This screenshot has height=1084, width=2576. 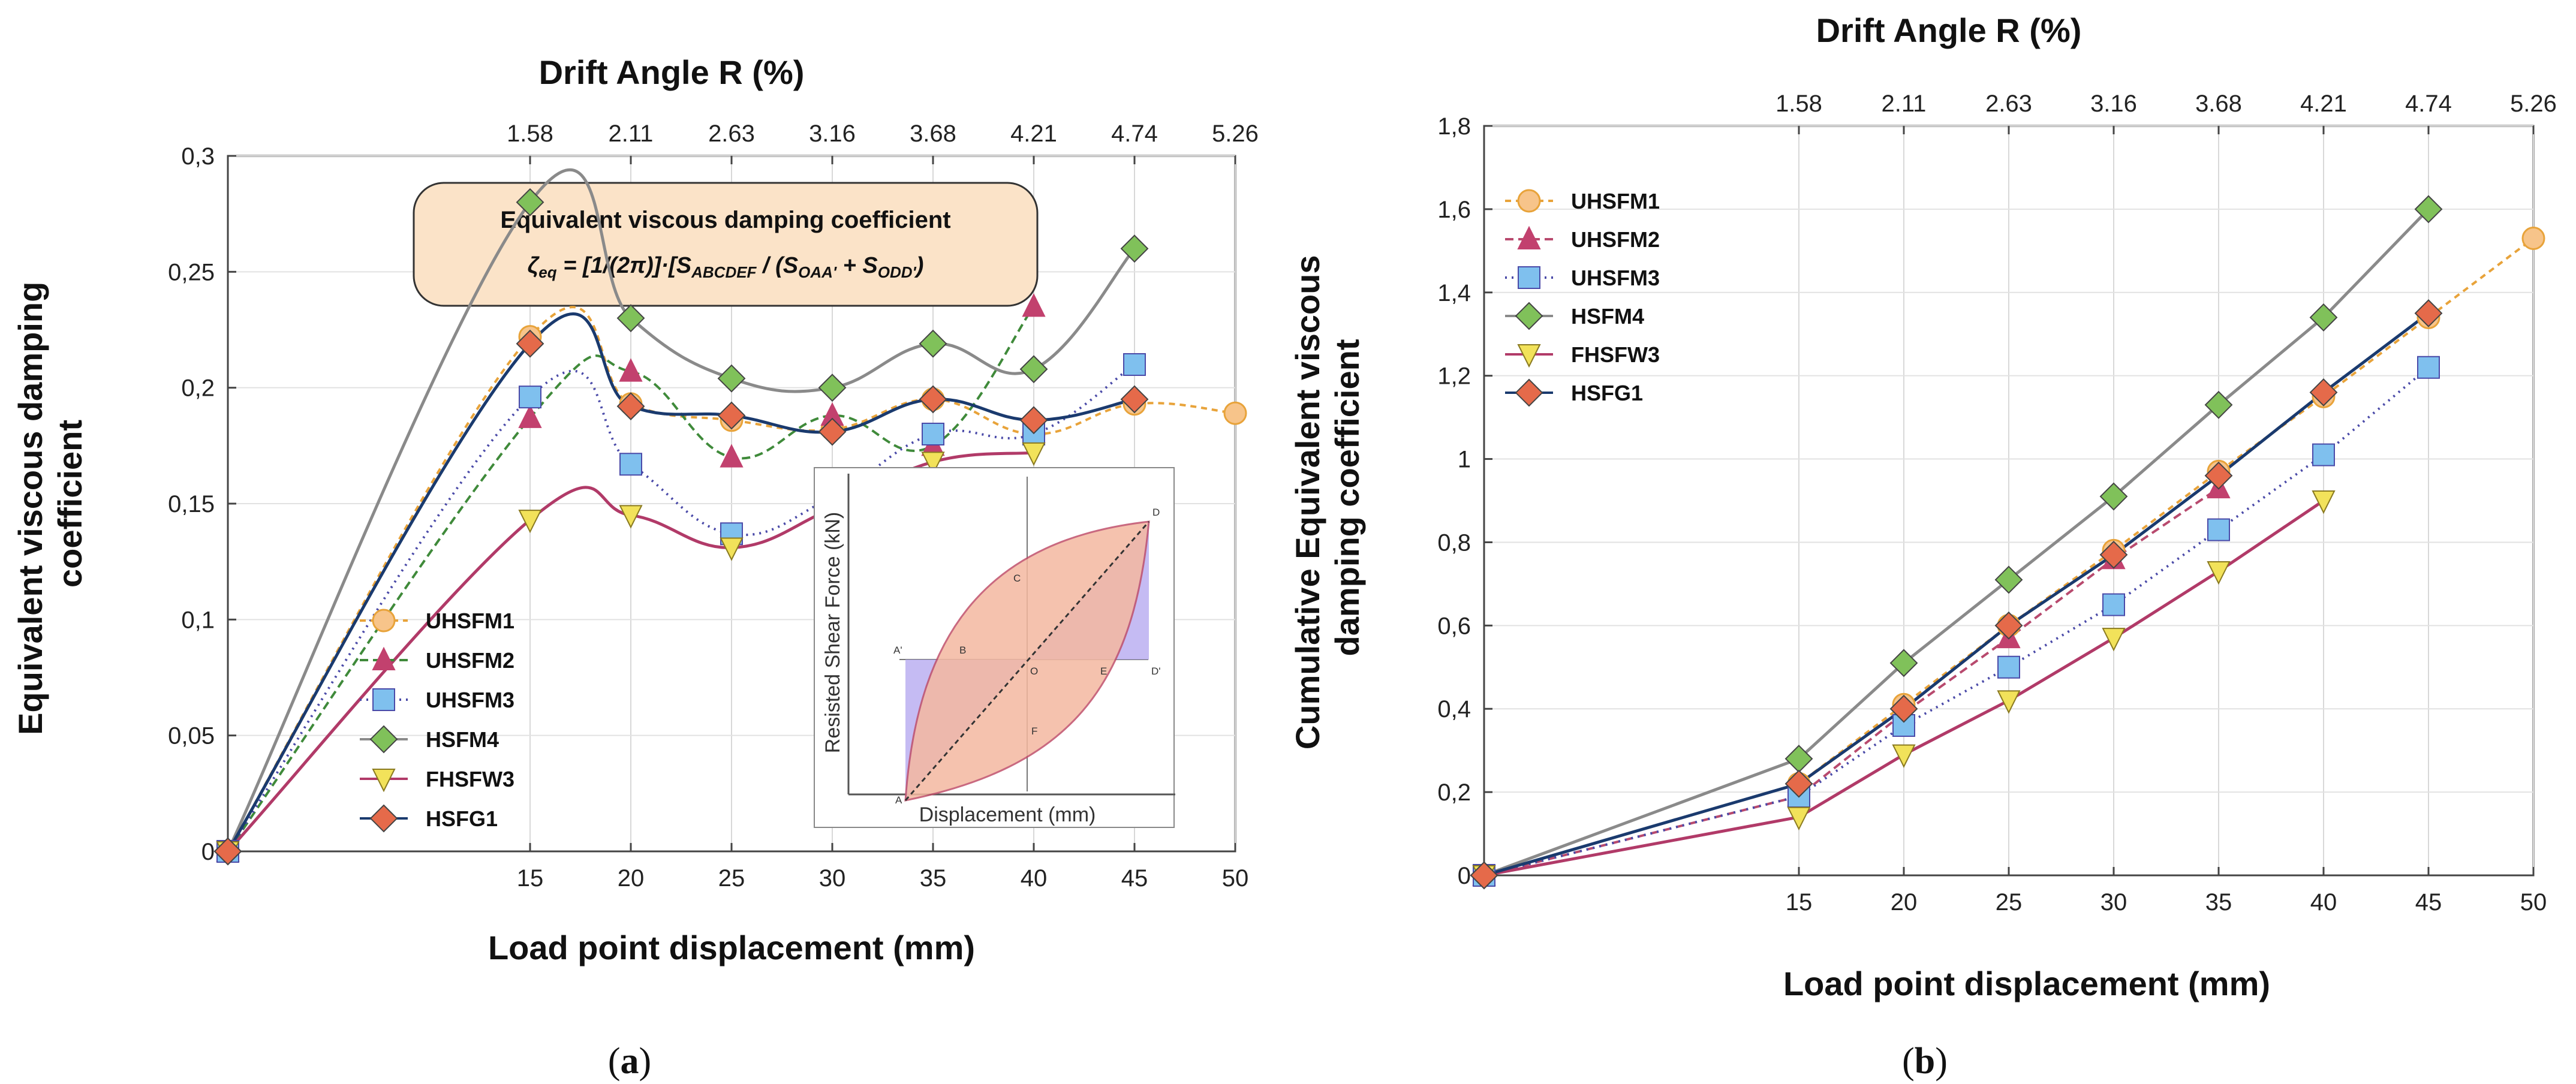 I want to click on data-point-uhsfm1, so click(x=2533, y=238).